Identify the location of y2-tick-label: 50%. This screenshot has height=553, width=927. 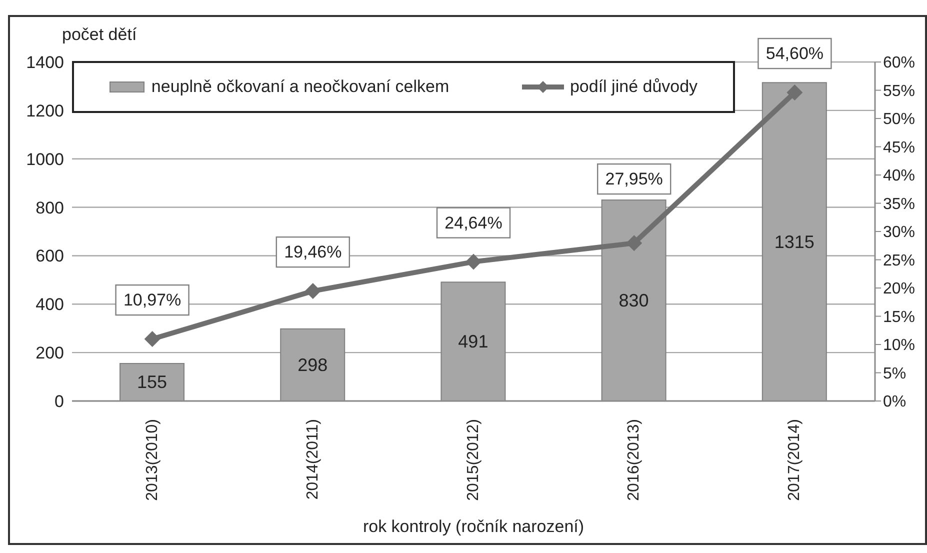
(899, 119).